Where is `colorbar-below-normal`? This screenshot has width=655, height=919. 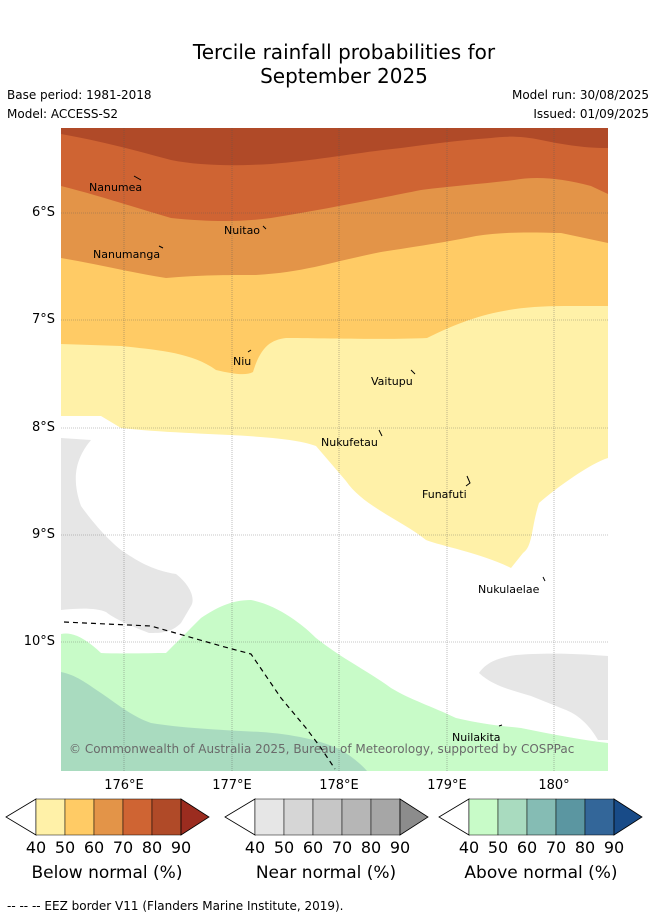 colorbar-below-normal is located at coordinates (107, 817).